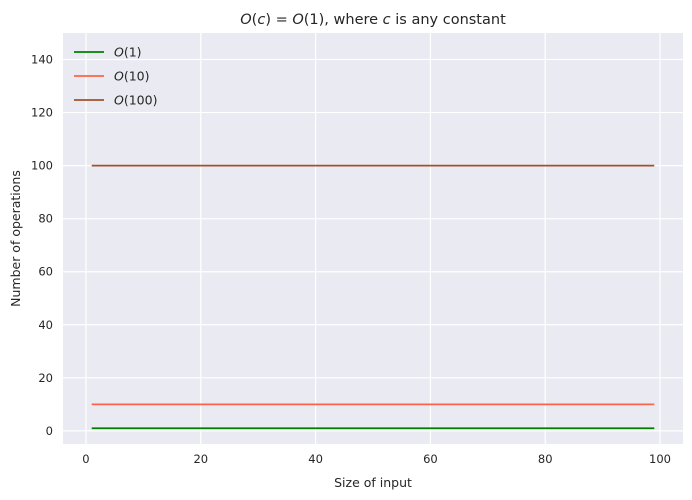  I want to click on legend: O(1)O(10)O(100), so click(115, 76).